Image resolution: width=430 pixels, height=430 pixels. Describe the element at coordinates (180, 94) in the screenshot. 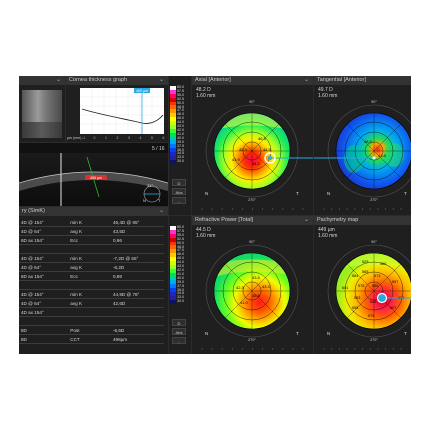

I see `scale-label: 55.0` at that location.